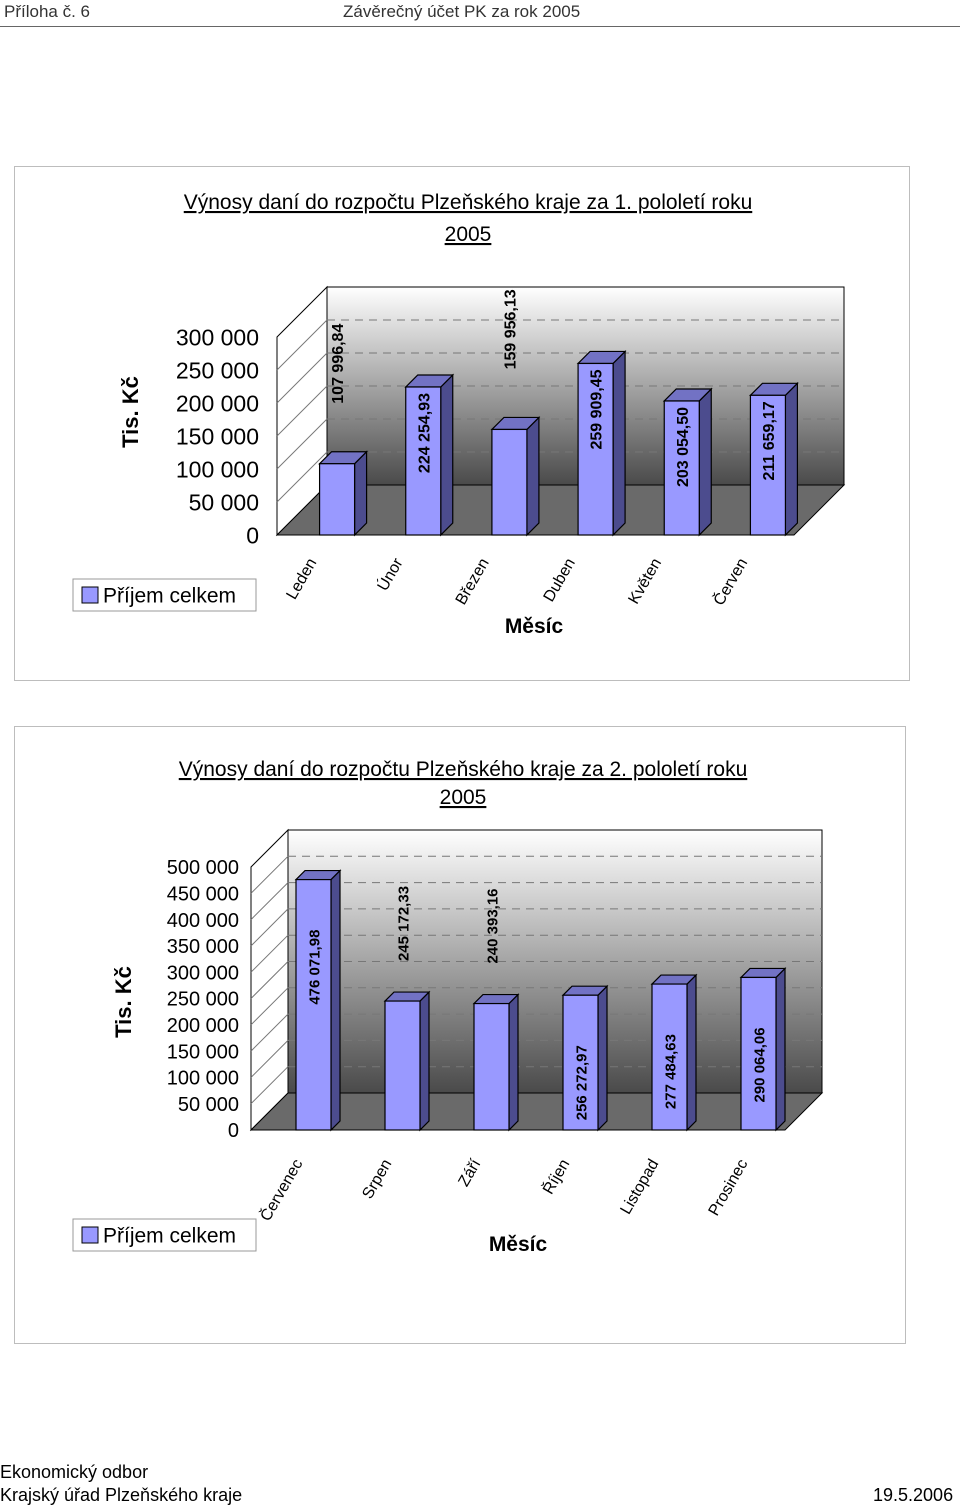  What do you see at coordinates (203, 947) in the screenshot?
I see `y-tick-label: 350 000` at bounding box center [203, 947].